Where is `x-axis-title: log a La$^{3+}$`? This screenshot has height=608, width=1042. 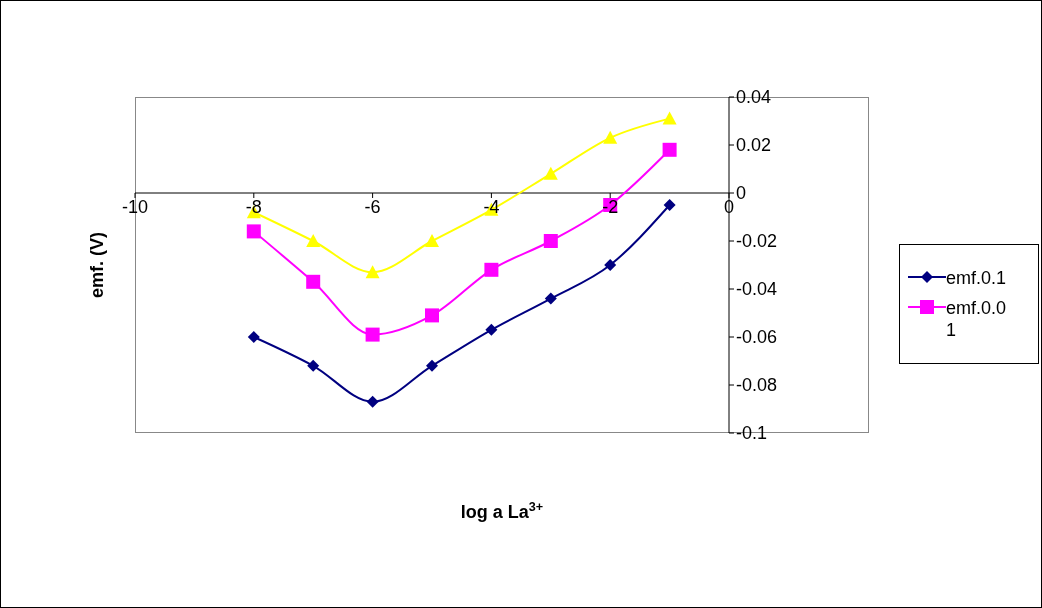
x-axis-title: log a La$^{3+}$ is located at coordinates (502, 511).